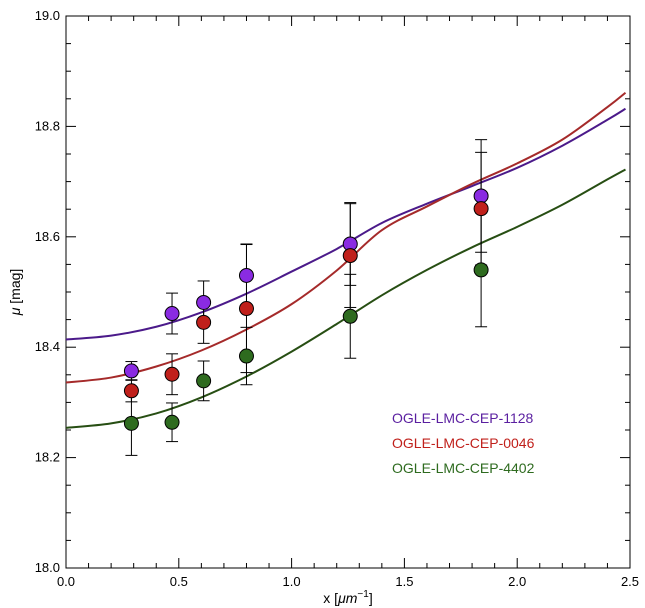 The image size is (645, 608). I want to click on y-tick-label: 18.2, so click(47, 457).